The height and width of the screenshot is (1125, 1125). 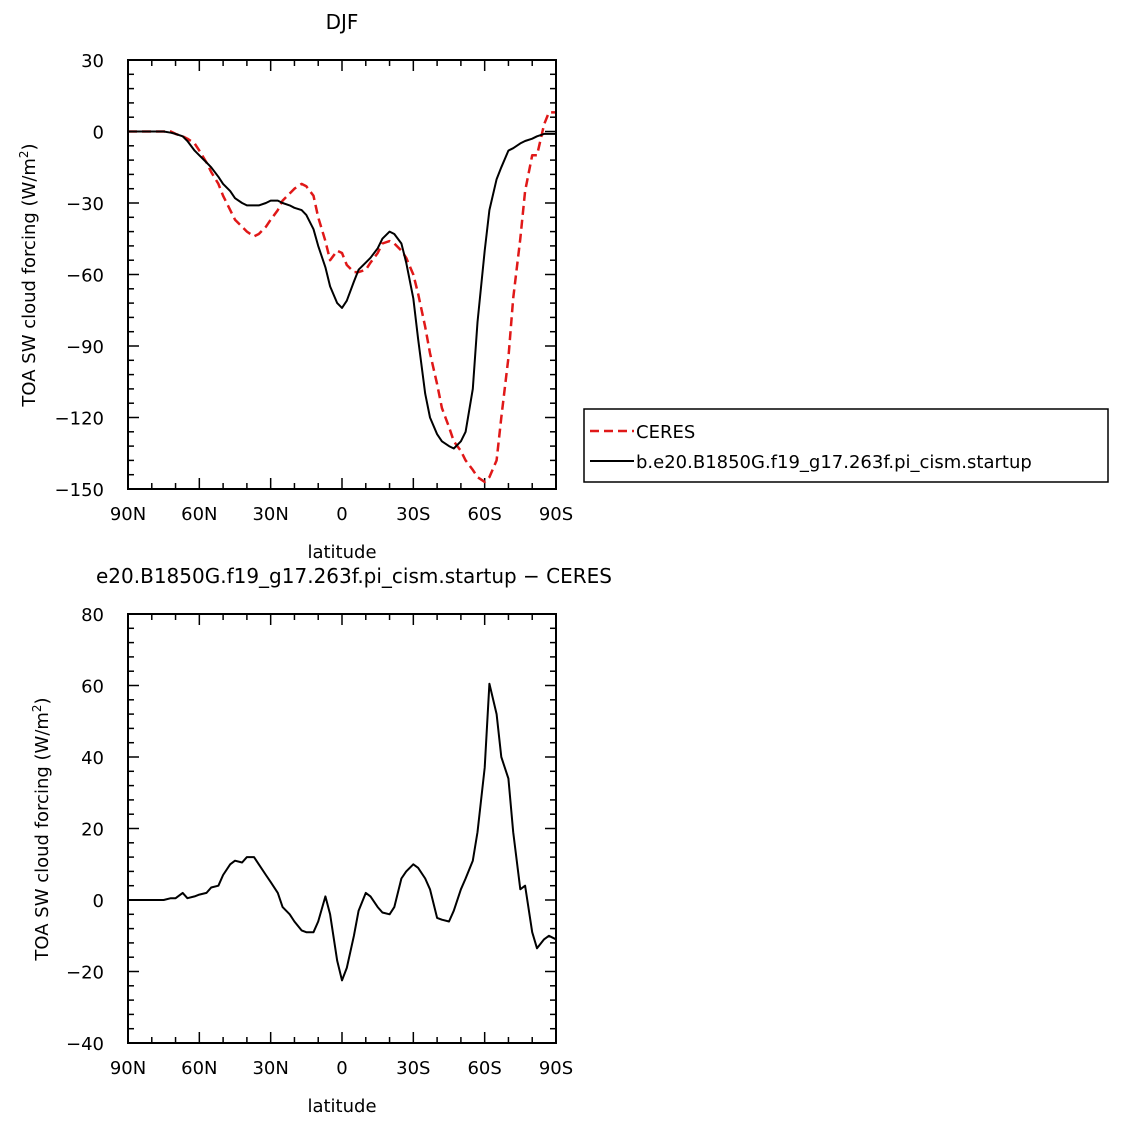 I want to click on top-panel-frame, so click(x=342, y=274).